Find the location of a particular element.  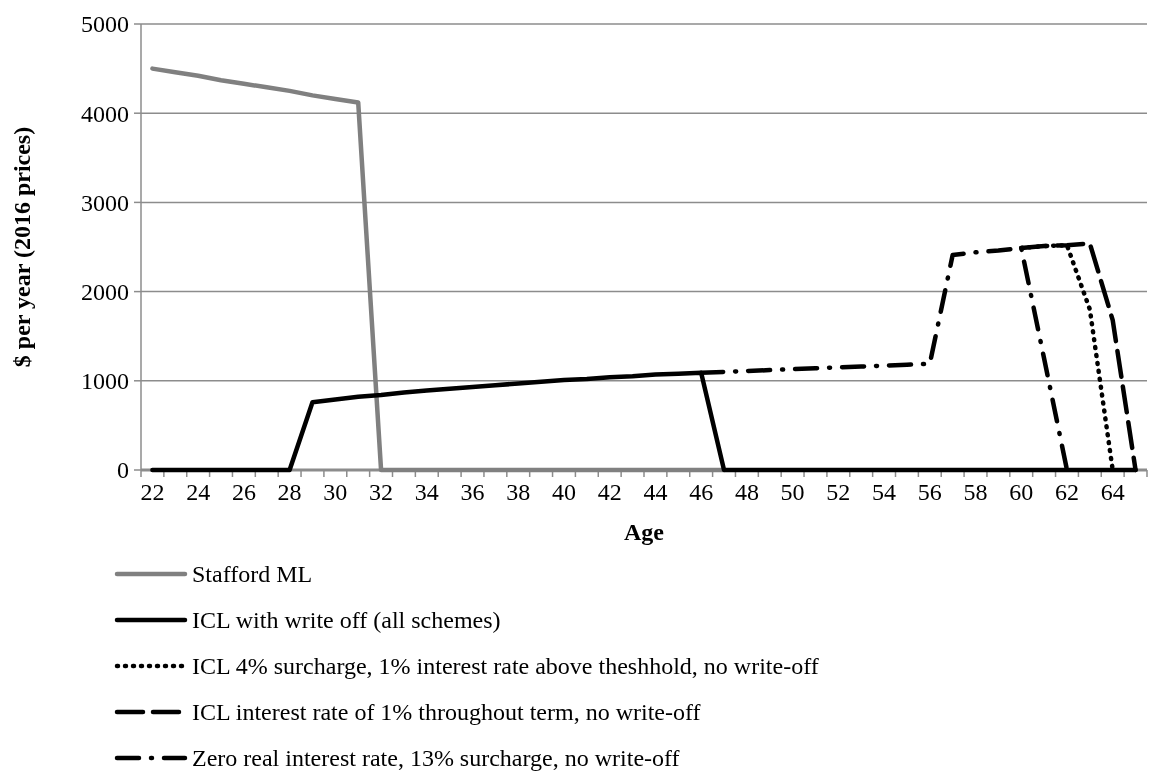

x-tick-label: 24 is located at coordinates (198, 492).